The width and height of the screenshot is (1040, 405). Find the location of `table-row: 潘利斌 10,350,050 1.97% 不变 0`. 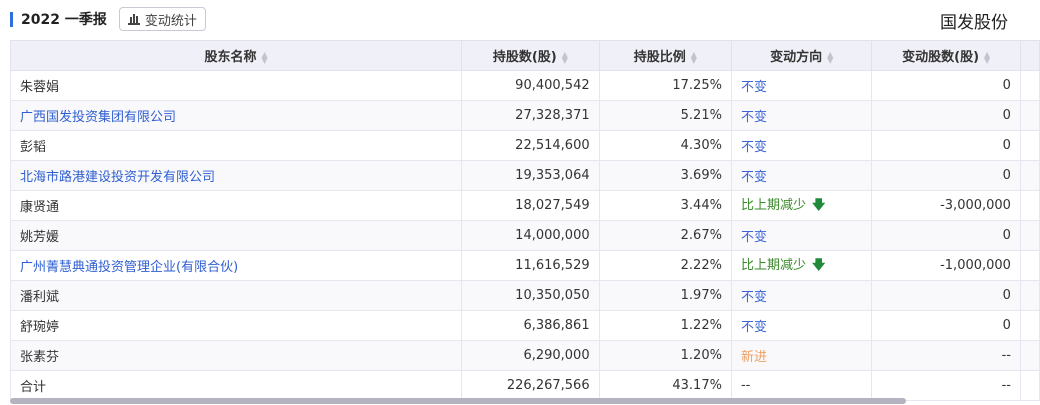

table-row: 潘利斌 10,350,050 1.97% 不变 0 is located at coordinates (524, 295).